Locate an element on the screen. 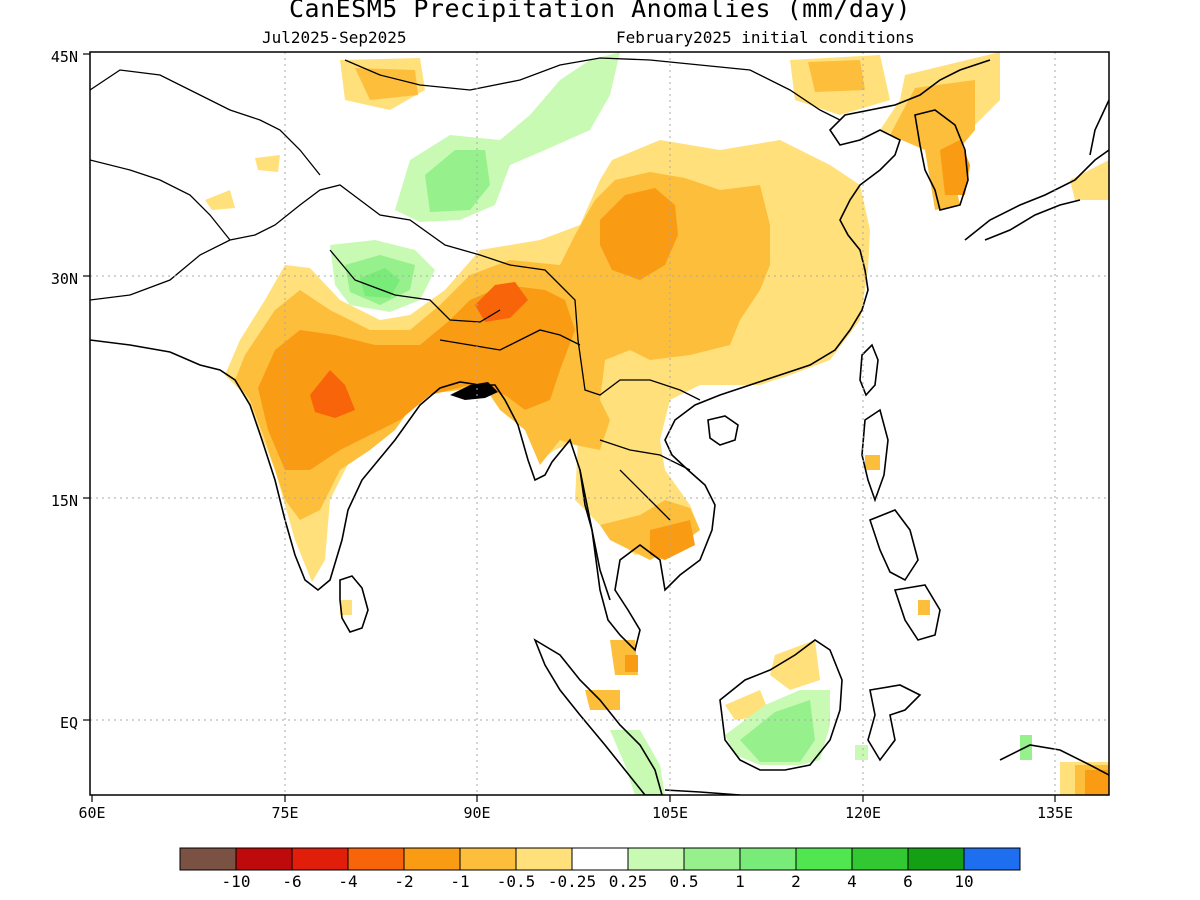  colorbar-label: 0.5 is located at coordinates (684, 881).